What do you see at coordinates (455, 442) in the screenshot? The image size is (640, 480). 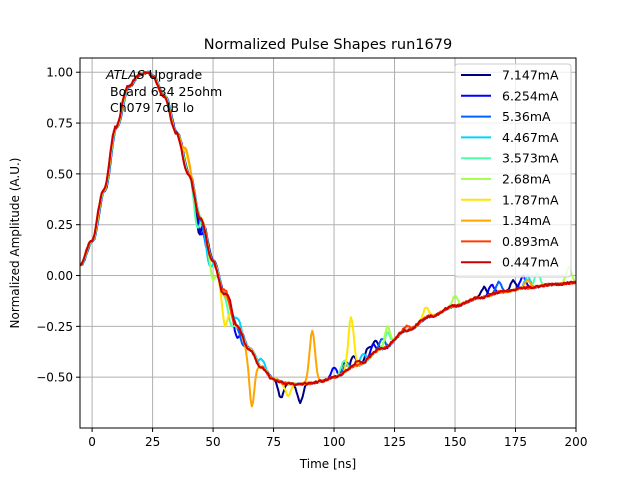 I see `x-tick-label: 150` at bounding box center [455, 442].